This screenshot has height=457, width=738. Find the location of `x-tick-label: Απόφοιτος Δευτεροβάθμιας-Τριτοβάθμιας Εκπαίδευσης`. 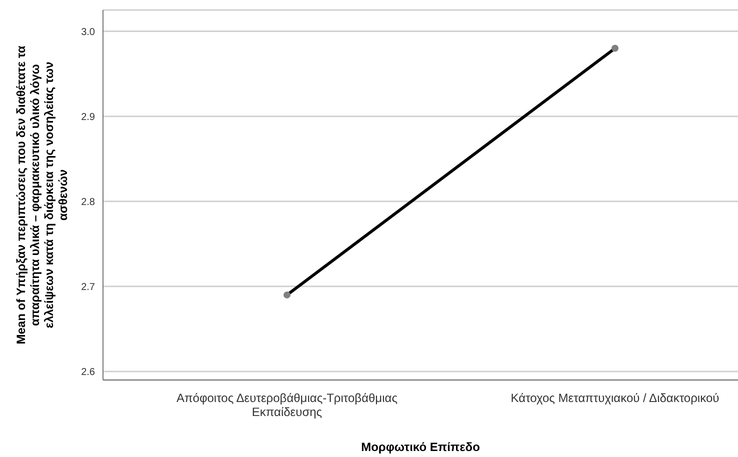

x-tick-label: Απόφοιτος Δευτεροβάθμιας-Τριτοβάθμιας Εκπαίδευσης is located at coordinates (287, 405).